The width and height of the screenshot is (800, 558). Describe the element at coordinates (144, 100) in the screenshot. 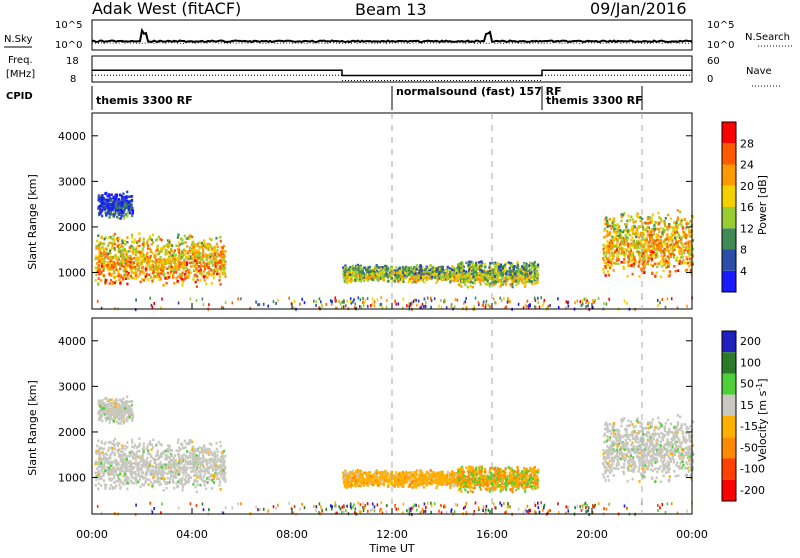

I see `cpid-segment-label: themis 3300 RF` at that location.